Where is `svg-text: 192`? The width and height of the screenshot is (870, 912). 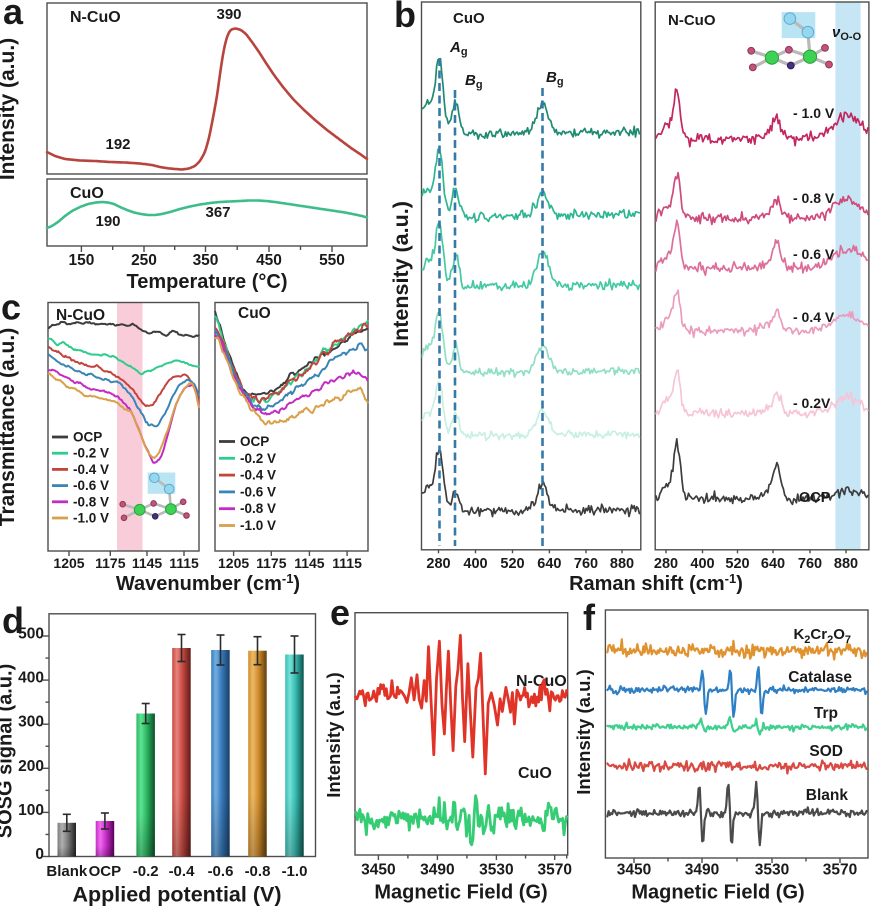
svg-text: 192 is located at coordinates (117, 144).